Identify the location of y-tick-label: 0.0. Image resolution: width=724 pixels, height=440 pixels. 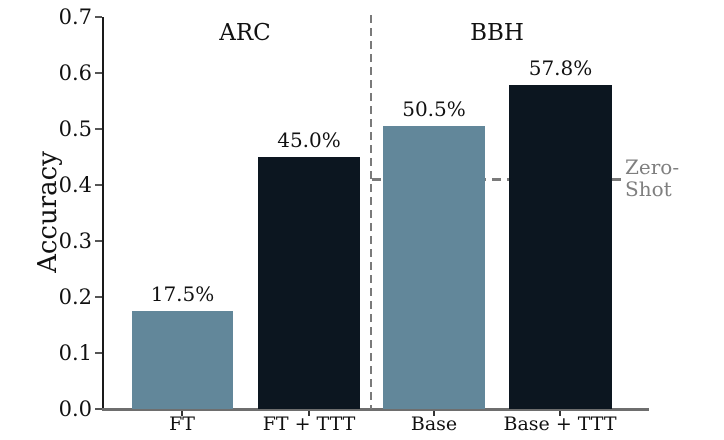
(75, 409).